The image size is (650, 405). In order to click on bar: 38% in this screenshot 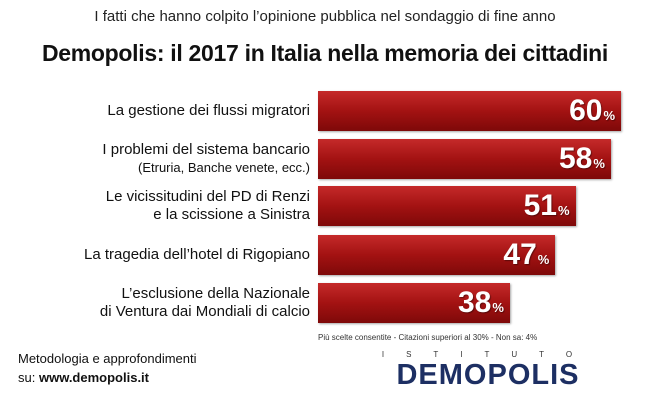, I will do `click(414, 303)`.